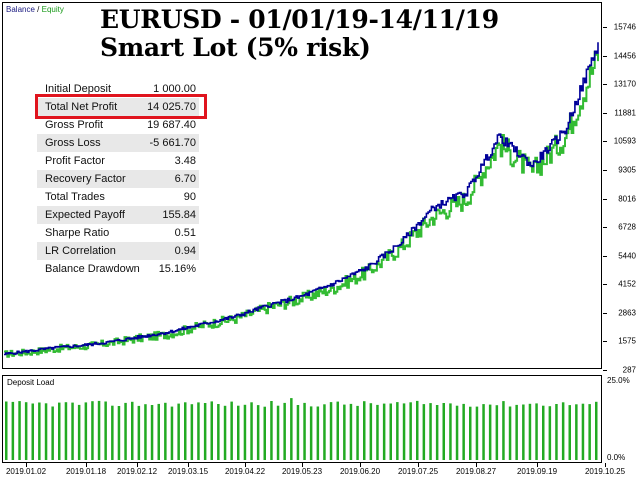  I want to click on net-profit-highlight-box, so click(121, 106).